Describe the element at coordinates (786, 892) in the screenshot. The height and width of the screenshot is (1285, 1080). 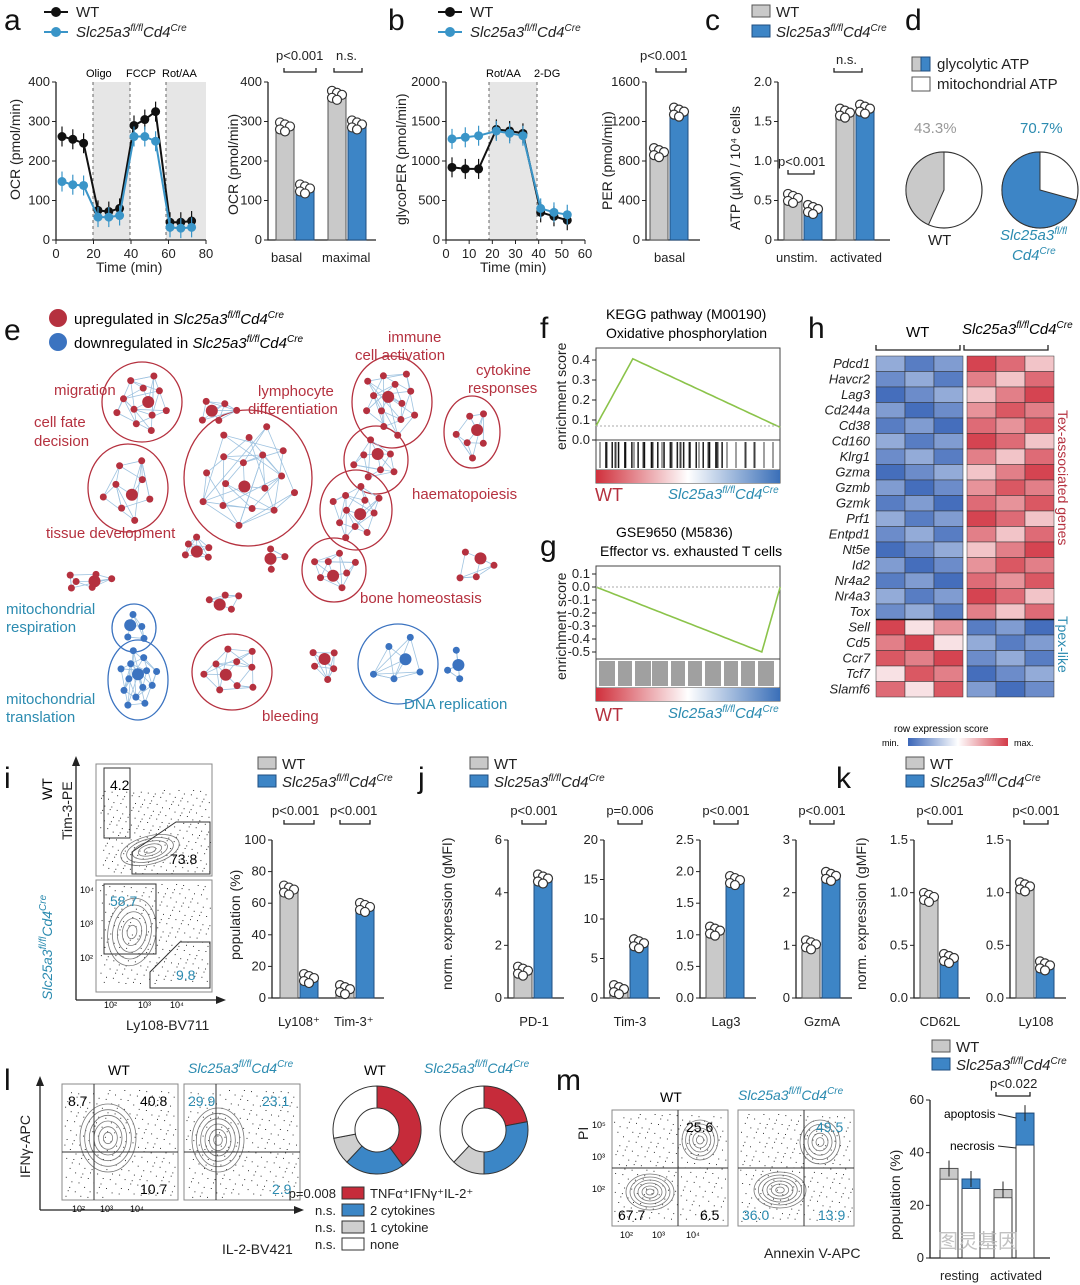
I see `ytick: 2` at that location.